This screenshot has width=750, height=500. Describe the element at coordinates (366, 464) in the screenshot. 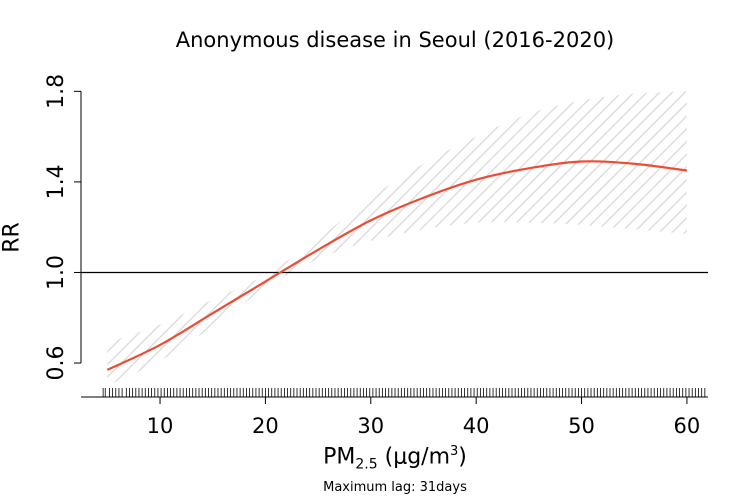

I see `x-axis-label-subscript: 2.5` at that location.